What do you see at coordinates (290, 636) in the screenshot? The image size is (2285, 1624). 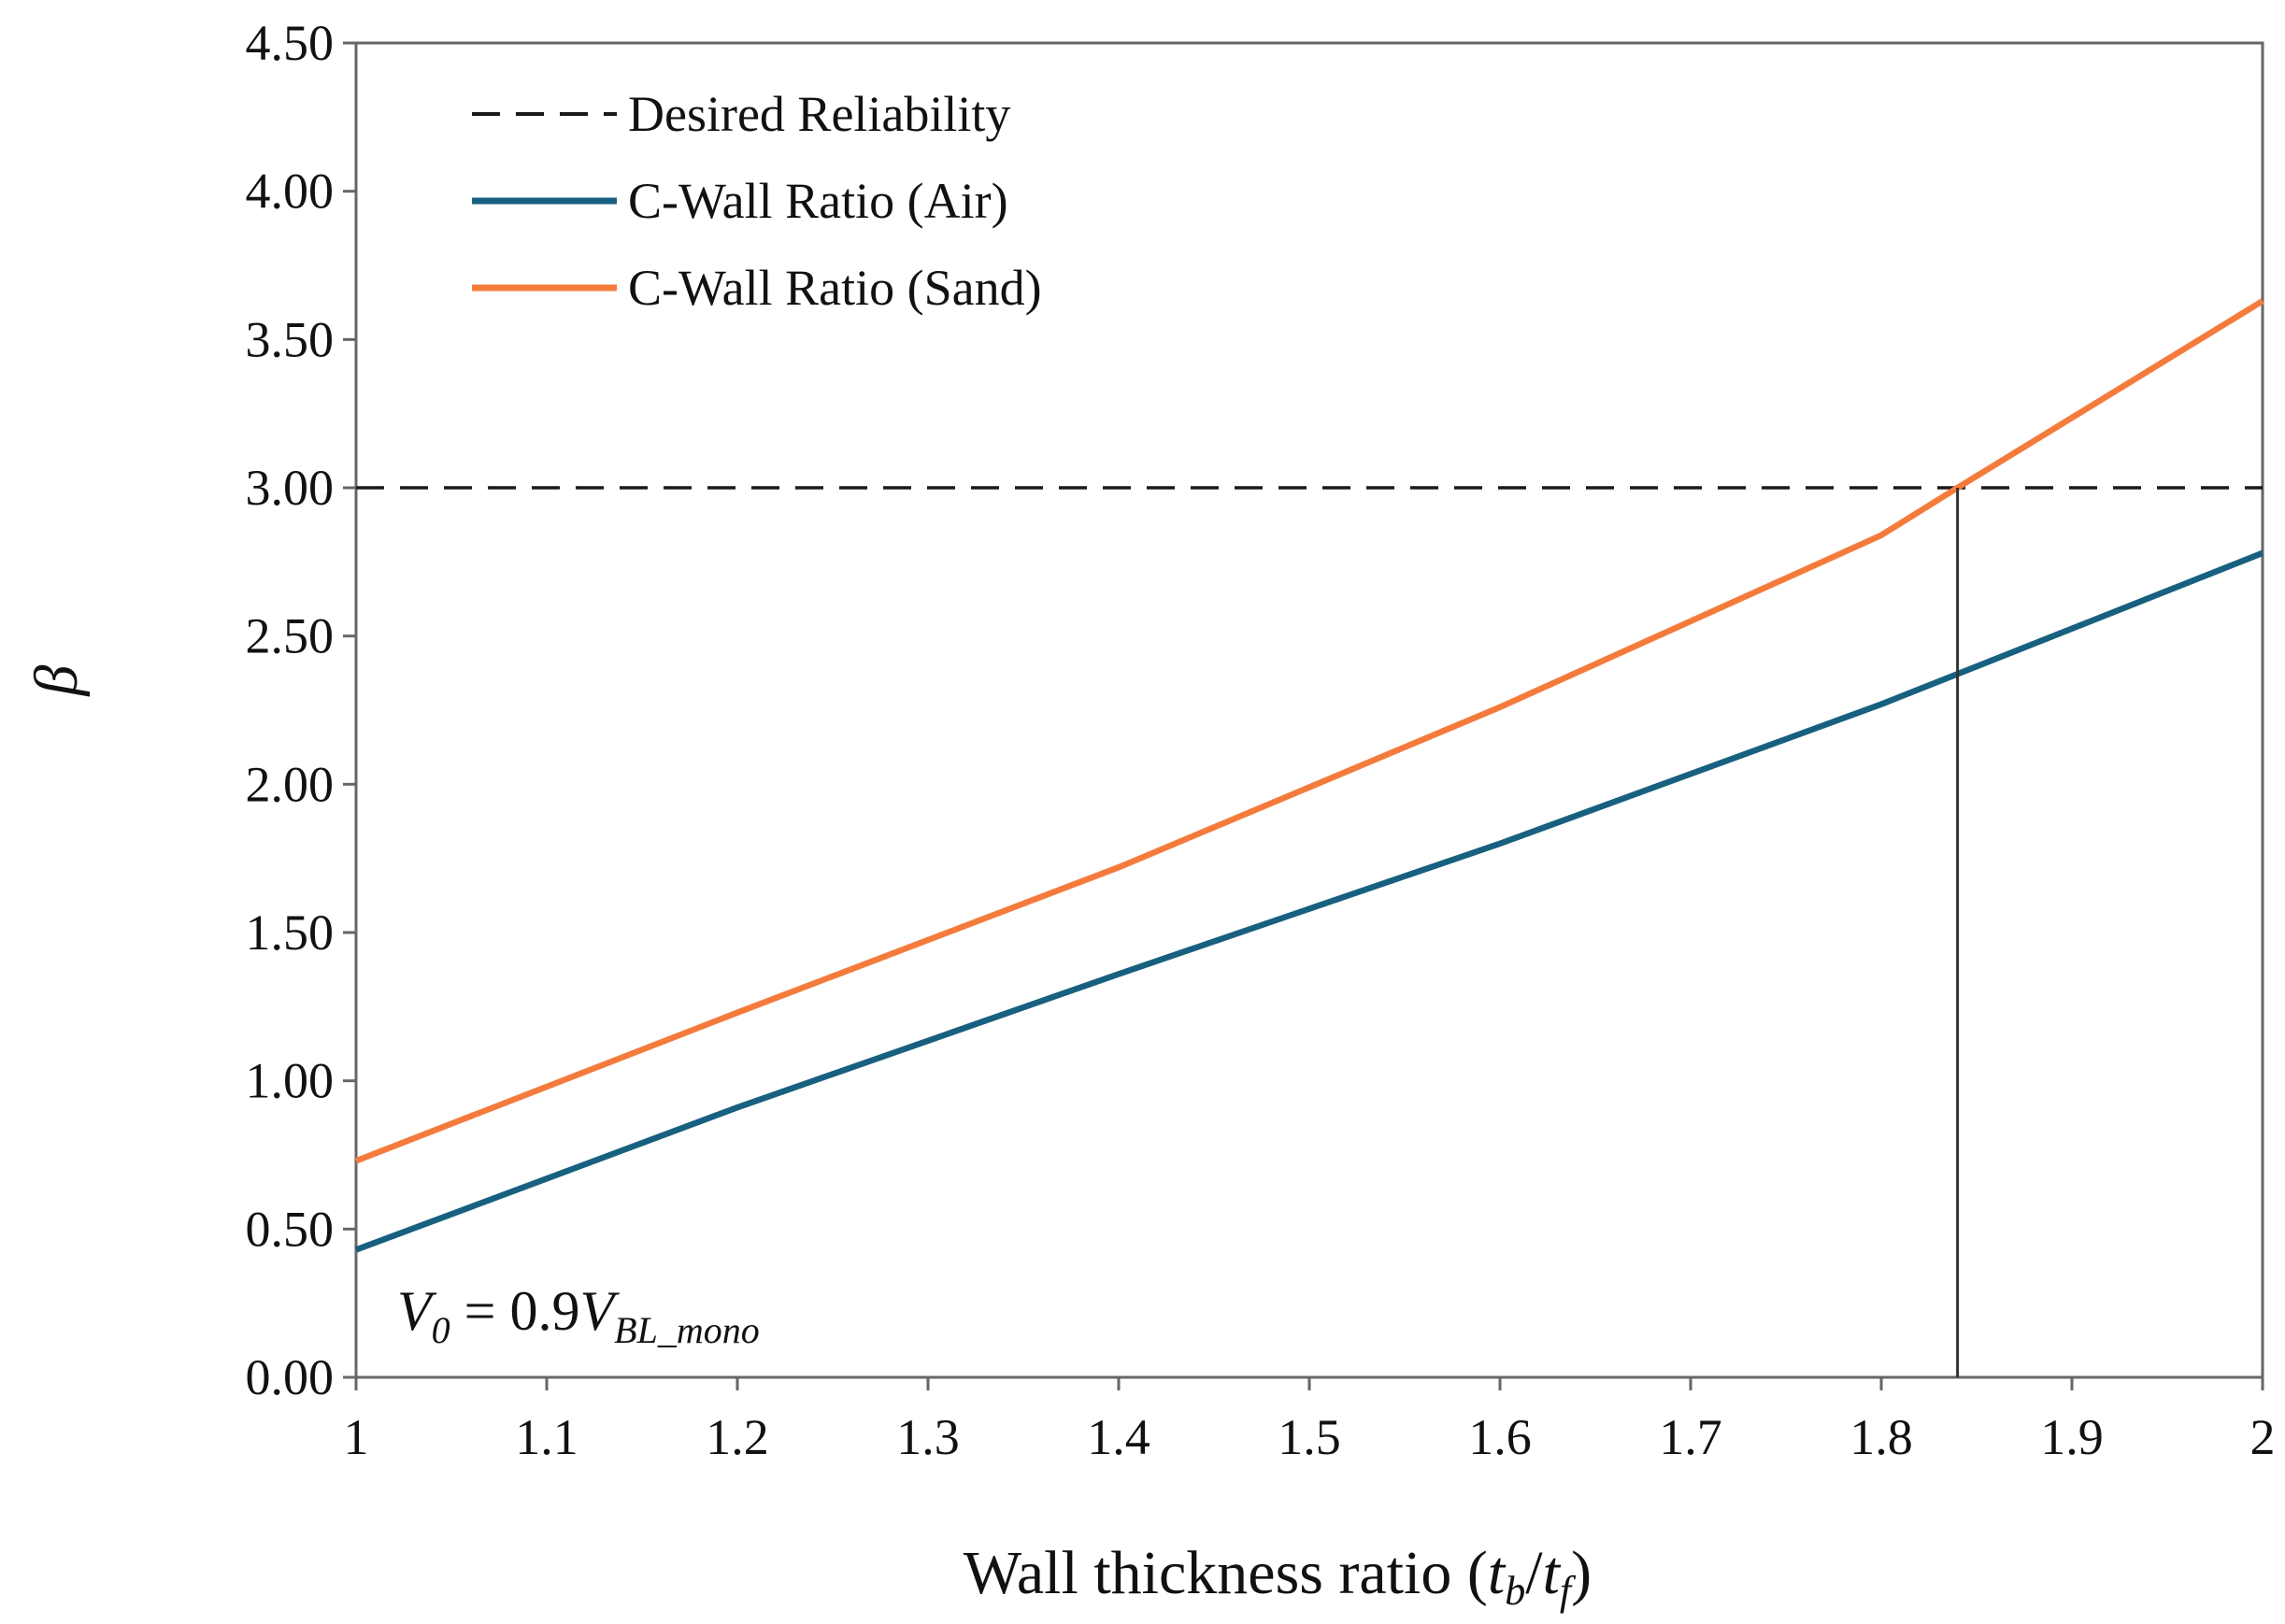 I see `y-tick-label: 2.50` at bounding box center [290, 636].